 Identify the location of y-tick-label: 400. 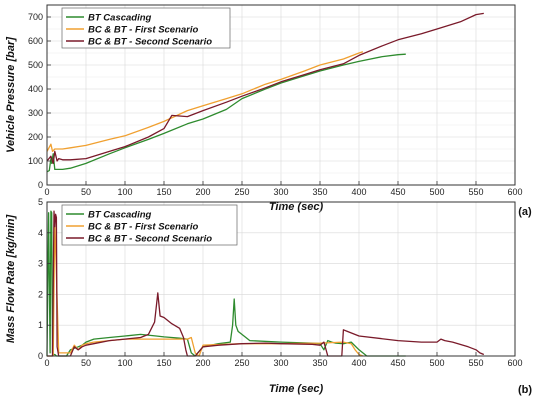
(35, 89).